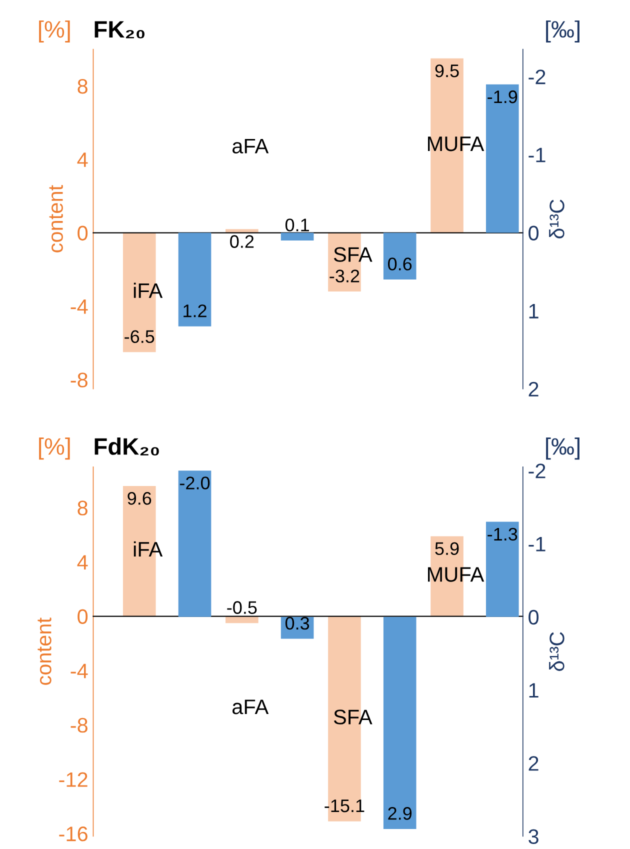 This screenshot has height=849, width=630. I want to click on y2-tick-label: 3, so click(533, 836).